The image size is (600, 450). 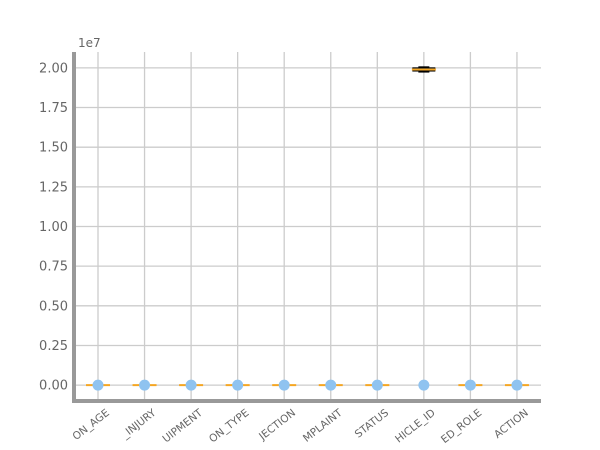 What do you see at coordinates (53, 306) in the screenshot?
I see `y-tick-label: 0.50` at bounding box center [53, 306].